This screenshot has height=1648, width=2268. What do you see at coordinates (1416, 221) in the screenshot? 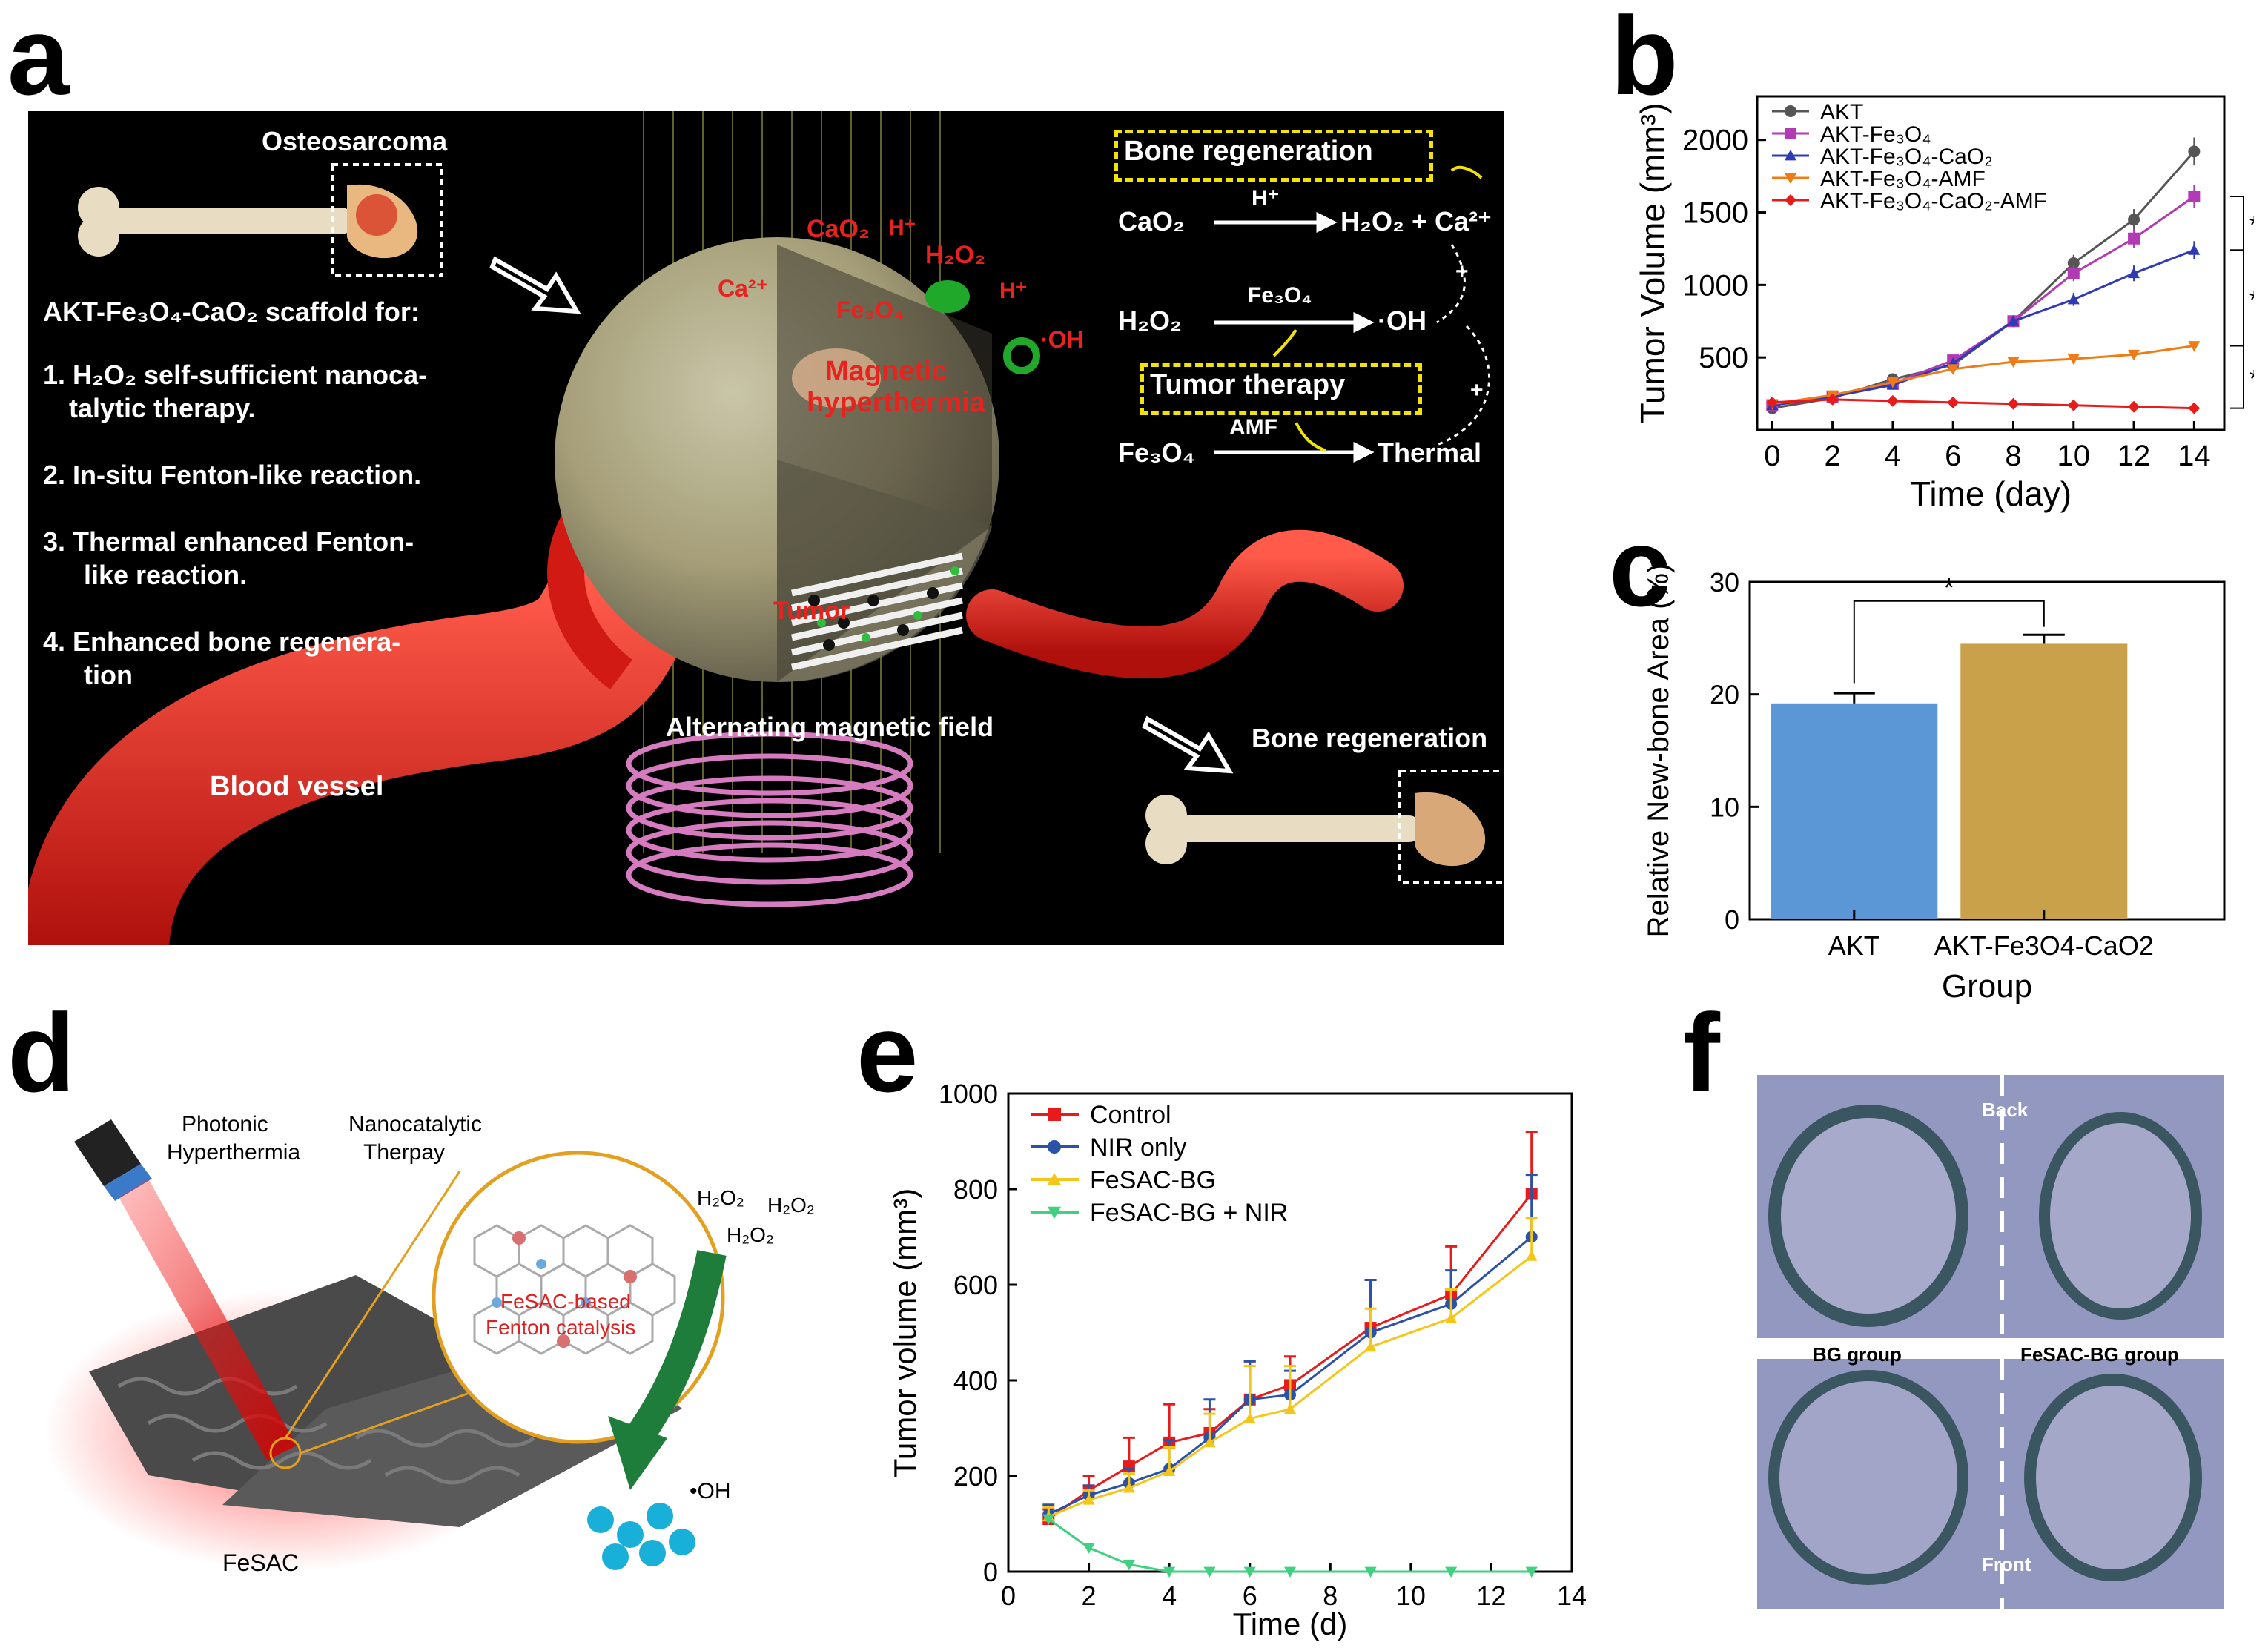
I see `eq1-right: H₂O₂ + Ca²⁺` at bounding box center [1416, 221].